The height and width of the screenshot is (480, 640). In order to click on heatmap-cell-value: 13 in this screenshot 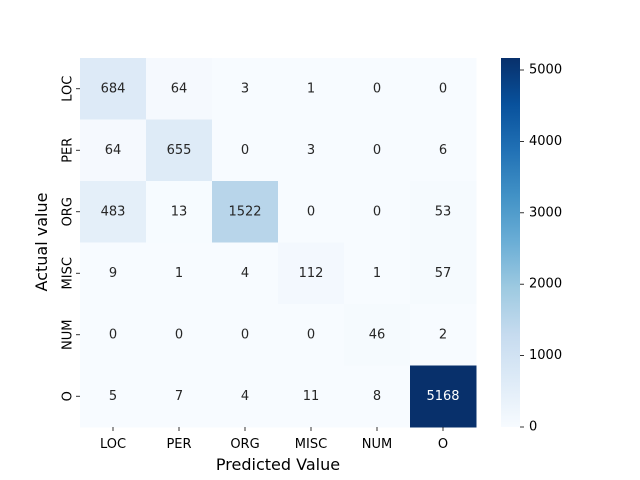, I will do `click(179, 211)`.